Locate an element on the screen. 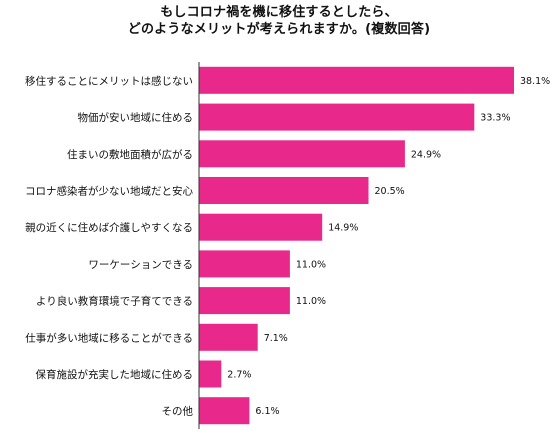 The image size is (558, 442). category-label-4: 親の近くに住めば介護しやすくなる is located at coordinates (109, 227).